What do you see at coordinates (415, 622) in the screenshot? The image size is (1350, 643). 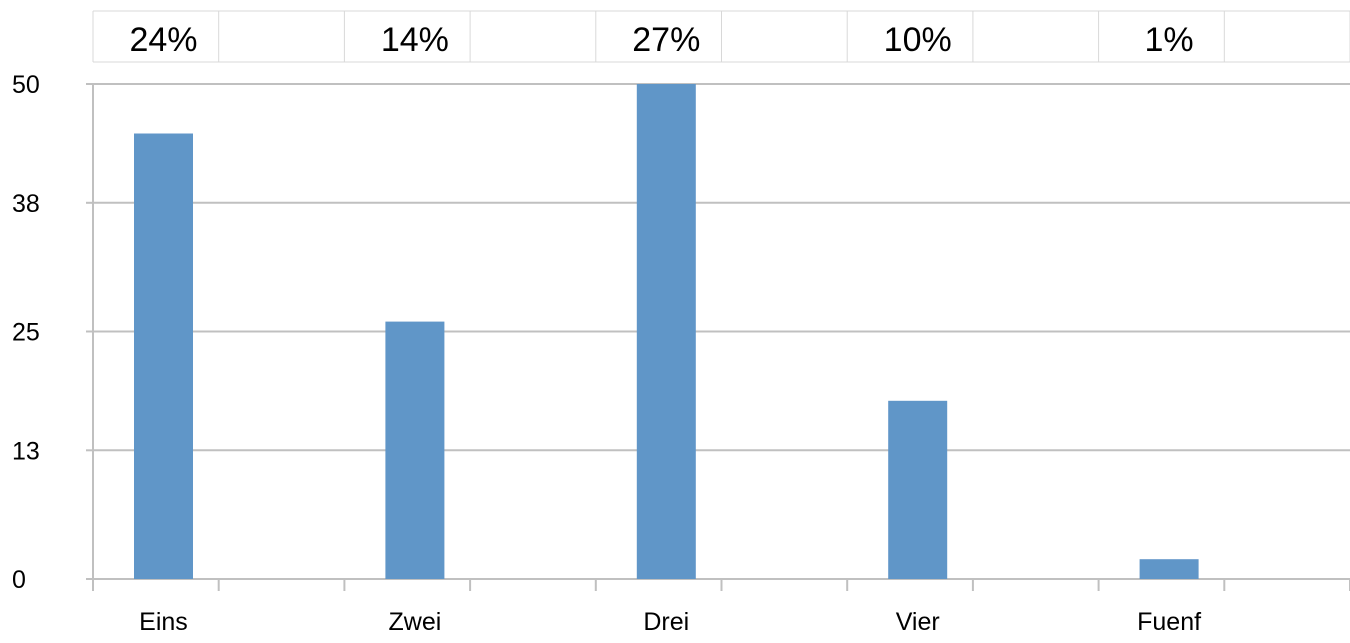 I see `x-tick-label: Zwei` at bounding box center [415, 622].